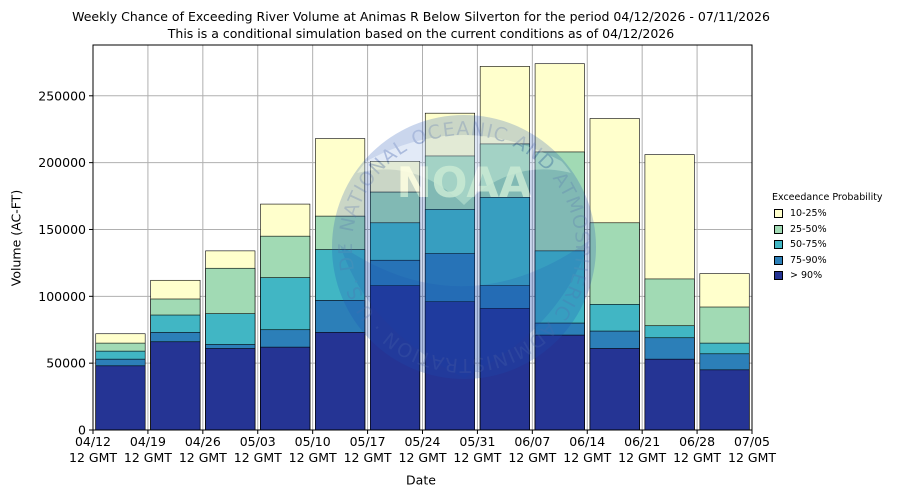 The width and height of the screenshot is (917, 497). Describe the element at coordinates (827, 276) in the screenshot. I see `legend-item: > 90%` at that location.